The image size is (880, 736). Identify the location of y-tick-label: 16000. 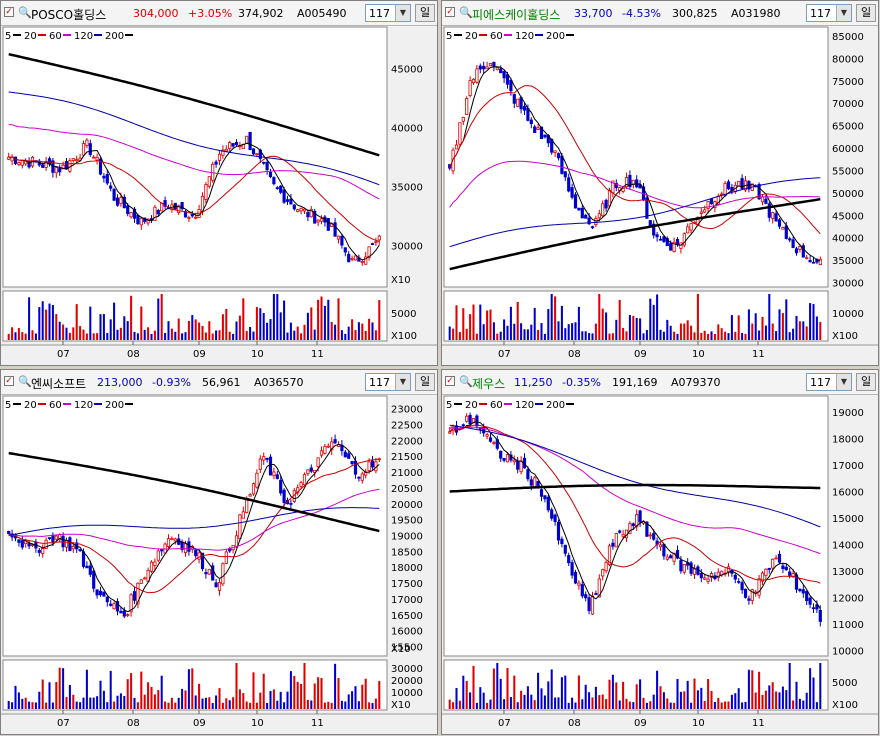
(407, 632).